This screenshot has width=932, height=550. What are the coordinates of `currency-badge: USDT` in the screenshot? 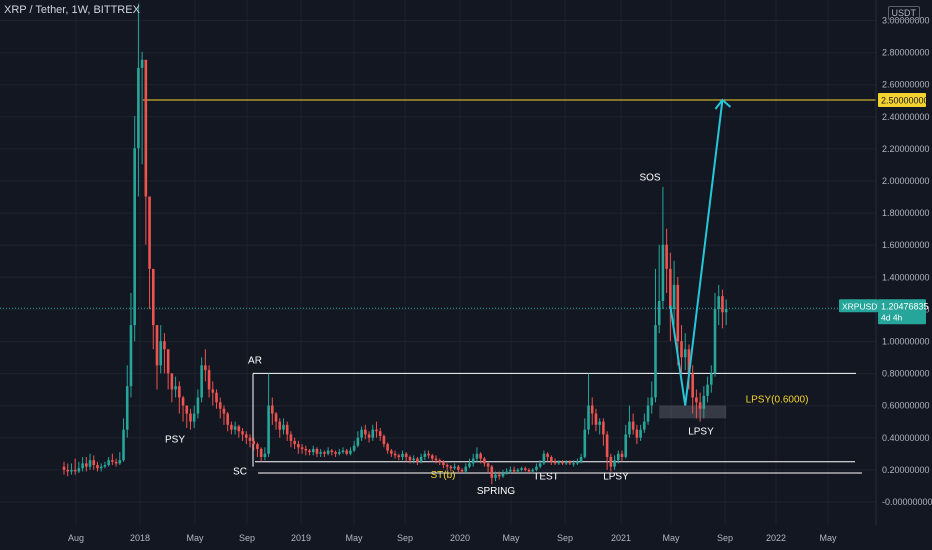 It's located at (903, 13).